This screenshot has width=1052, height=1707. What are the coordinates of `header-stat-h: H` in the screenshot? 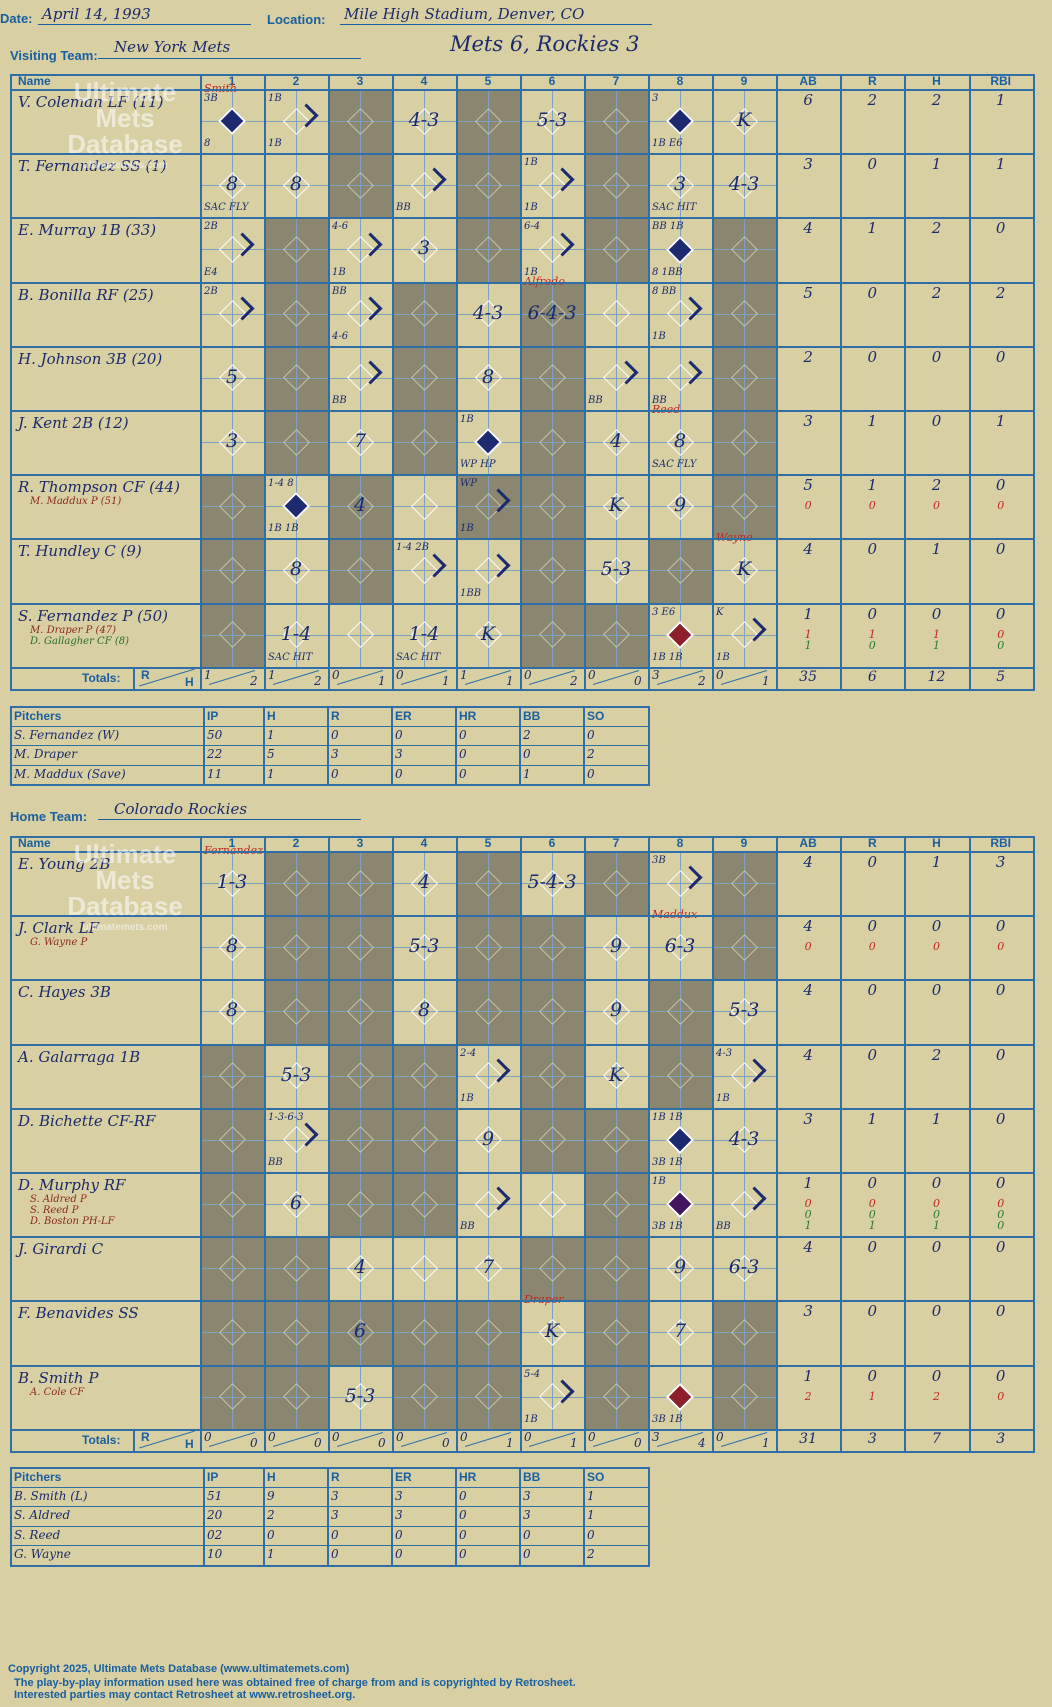 It's located at (936, 81).